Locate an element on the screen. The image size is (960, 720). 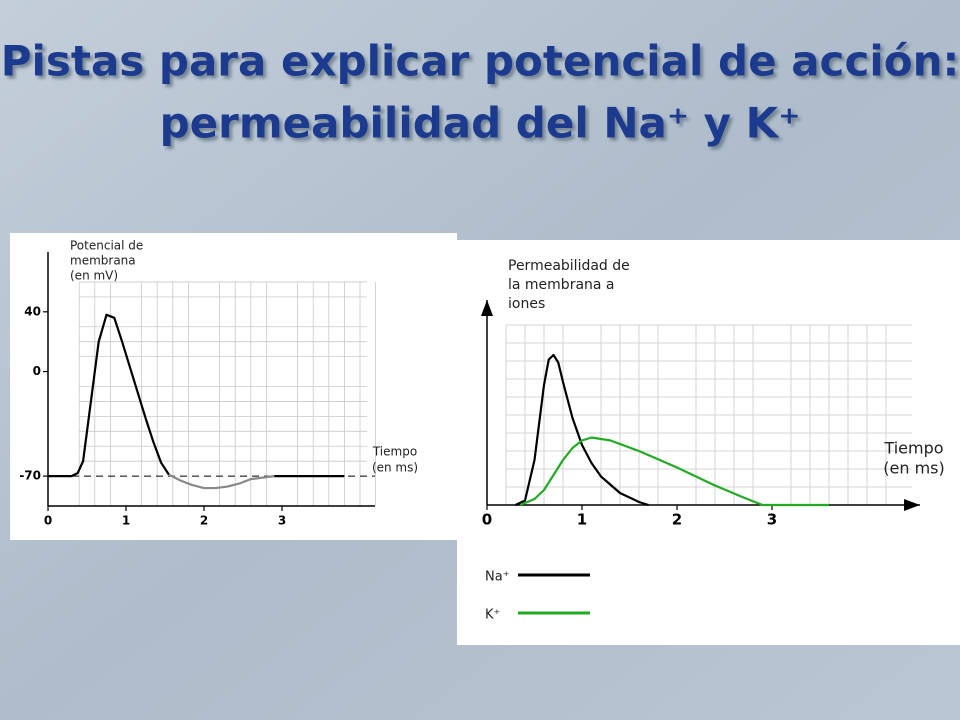
y-tick-label: 40 is located at coordinates (32, 311).